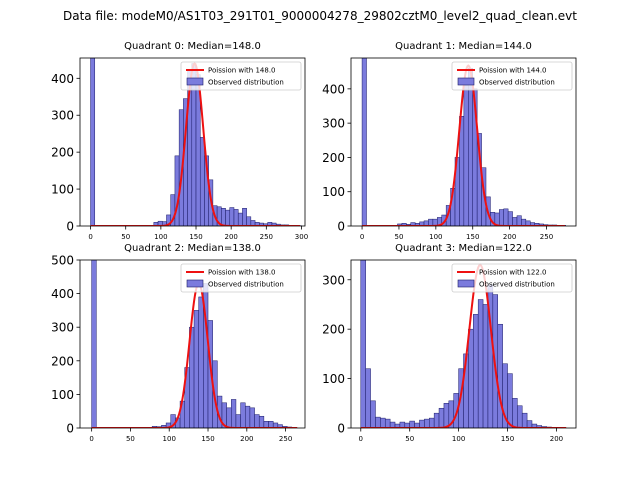  What do you see at coordinates (242, 273) in the screenshot?
I see `legend-fit-label: Poission with 138.0` at bounding box center [242, 273].